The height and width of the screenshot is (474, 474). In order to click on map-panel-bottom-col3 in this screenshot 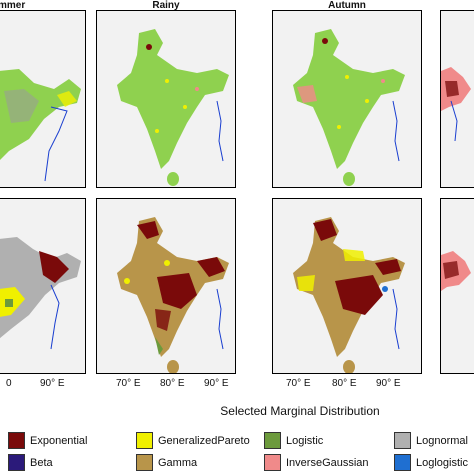, I will do `click(347, 286)`.